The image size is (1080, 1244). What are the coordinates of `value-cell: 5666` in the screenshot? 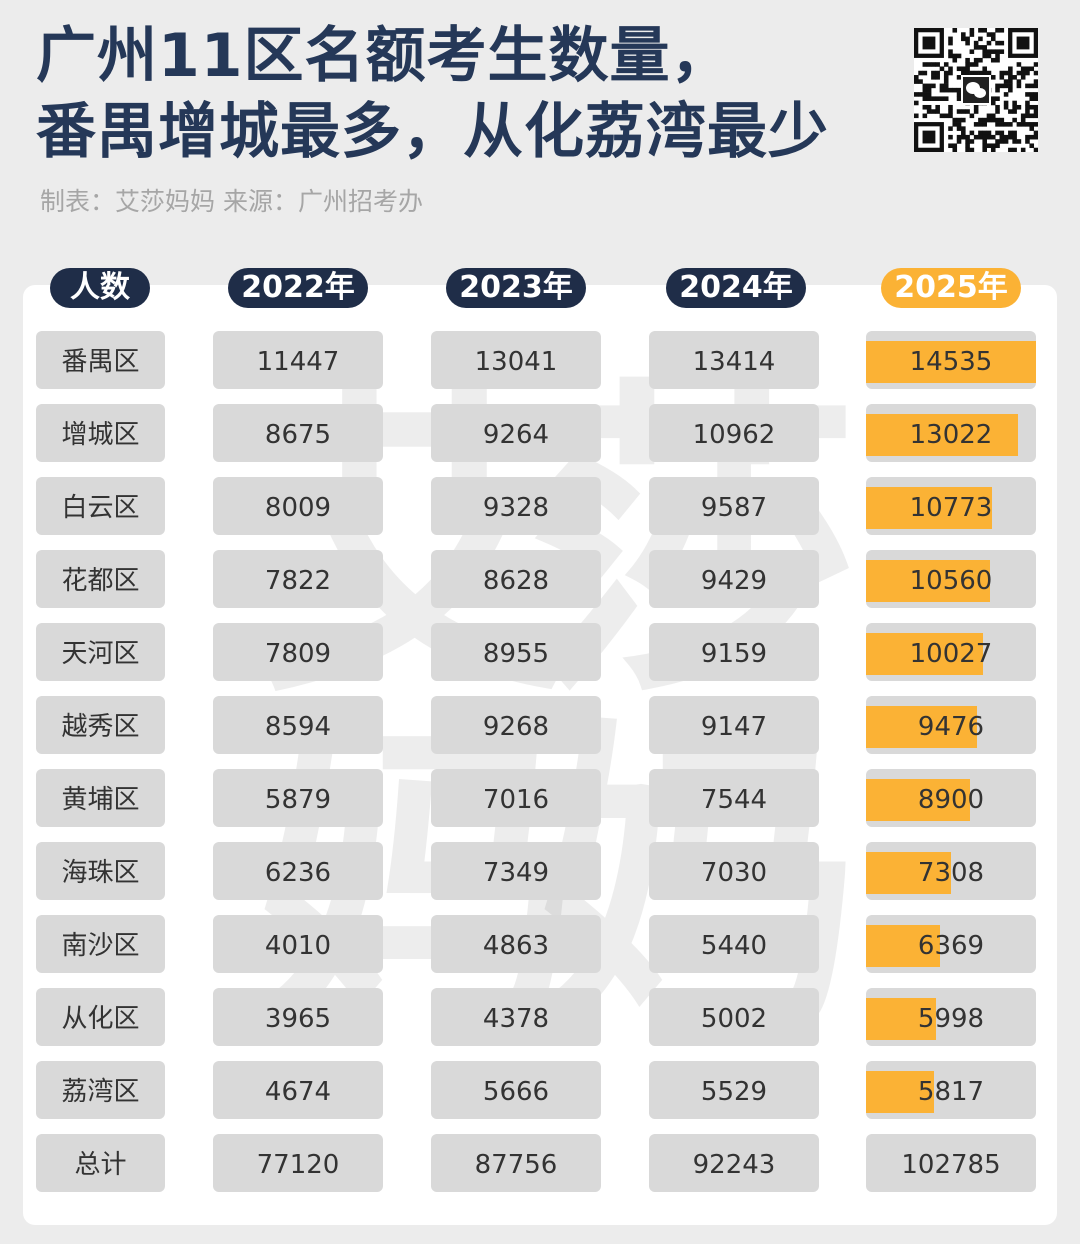 It's located at (516, 1090).